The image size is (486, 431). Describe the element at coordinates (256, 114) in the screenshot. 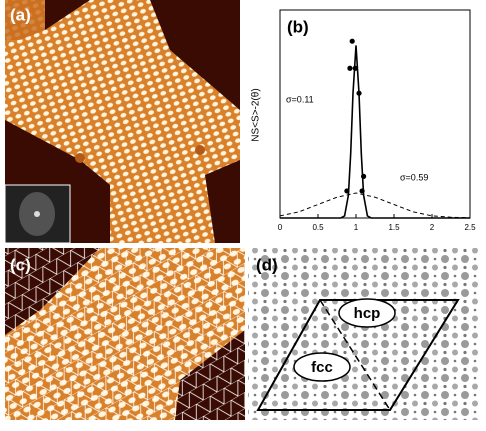

I see `y-axis-label: NS<S>-2(θ)` at that location.